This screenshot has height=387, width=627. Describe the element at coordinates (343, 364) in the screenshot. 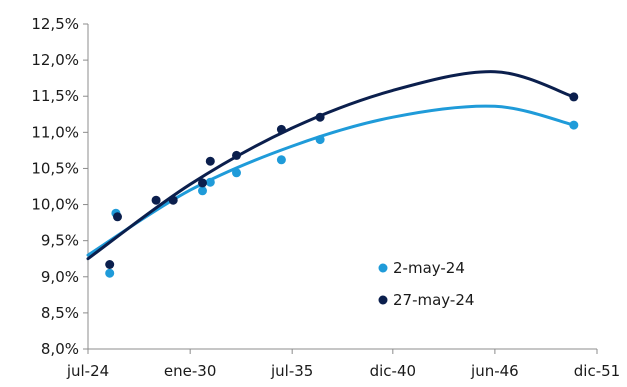

I see `x-tick-labels: jul-24 ene-30 jul-35 dic-40 jun-46 dic-51` at that location.